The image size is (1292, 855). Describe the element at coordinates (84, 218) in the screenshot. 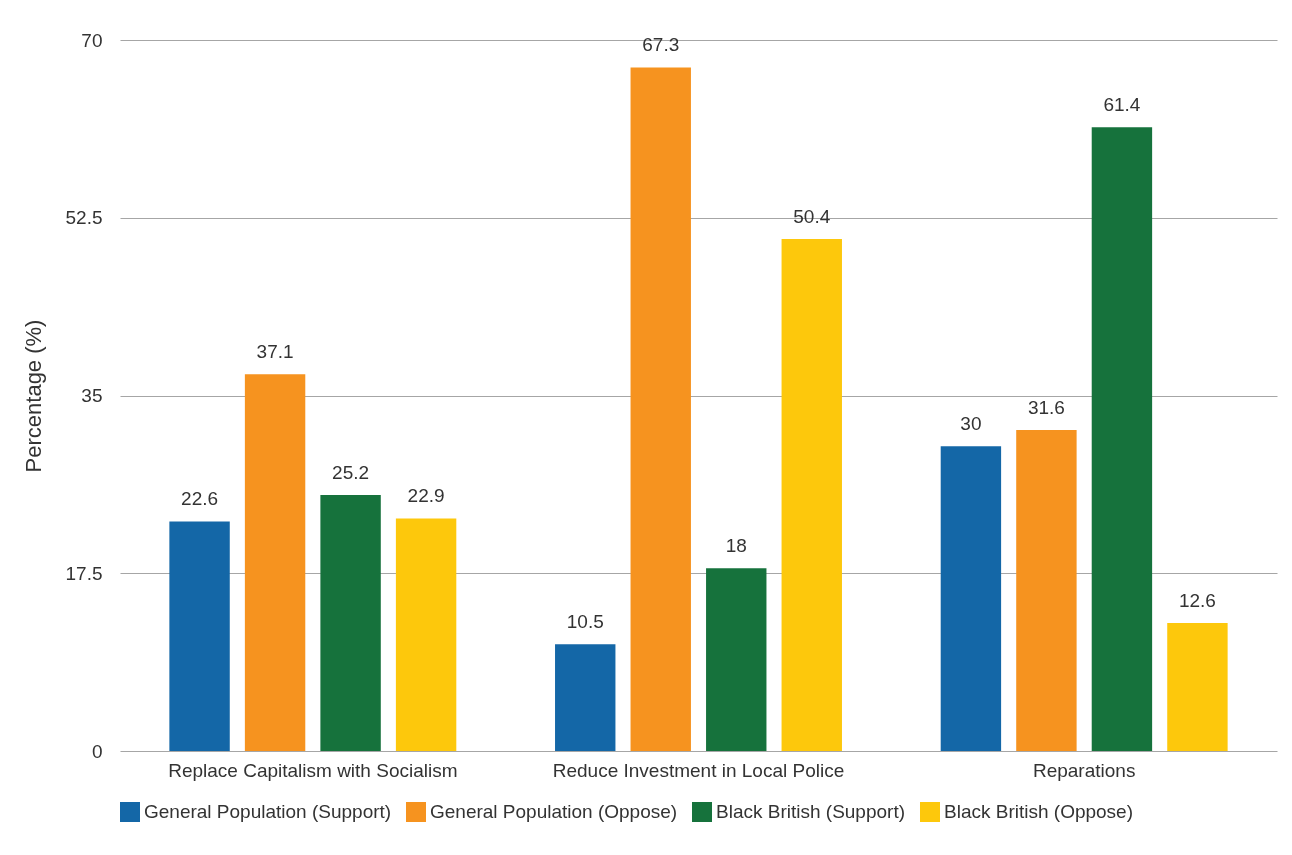

I see `y-tick-label: 52.5` at that location.